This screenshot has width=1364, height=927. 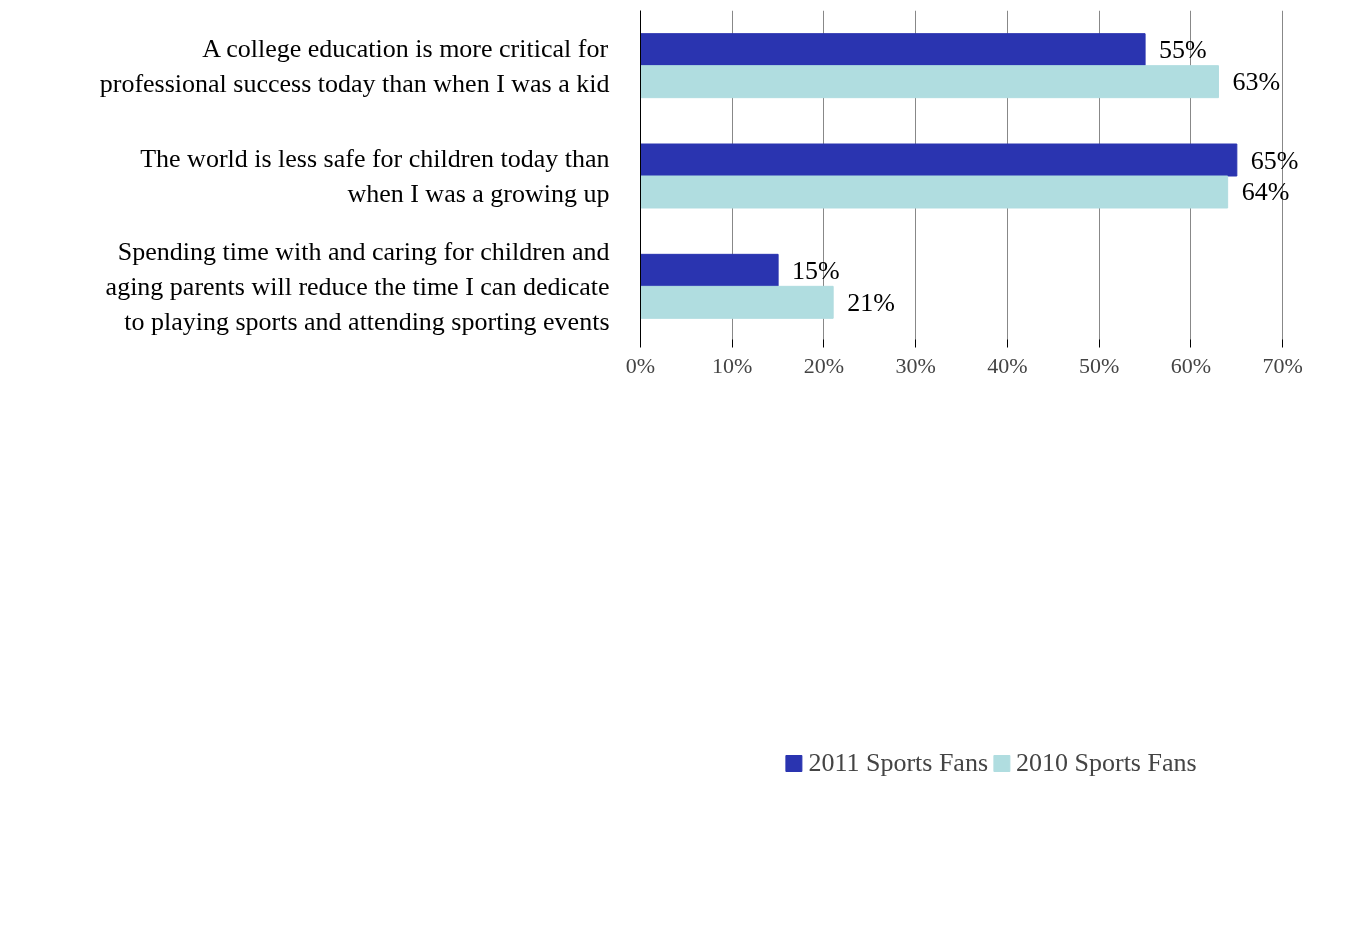 What do you see at coordinates (1099, 365) in the screenshot?
I see `x-tick-label: 50%` at bounding box center [1099, 365].